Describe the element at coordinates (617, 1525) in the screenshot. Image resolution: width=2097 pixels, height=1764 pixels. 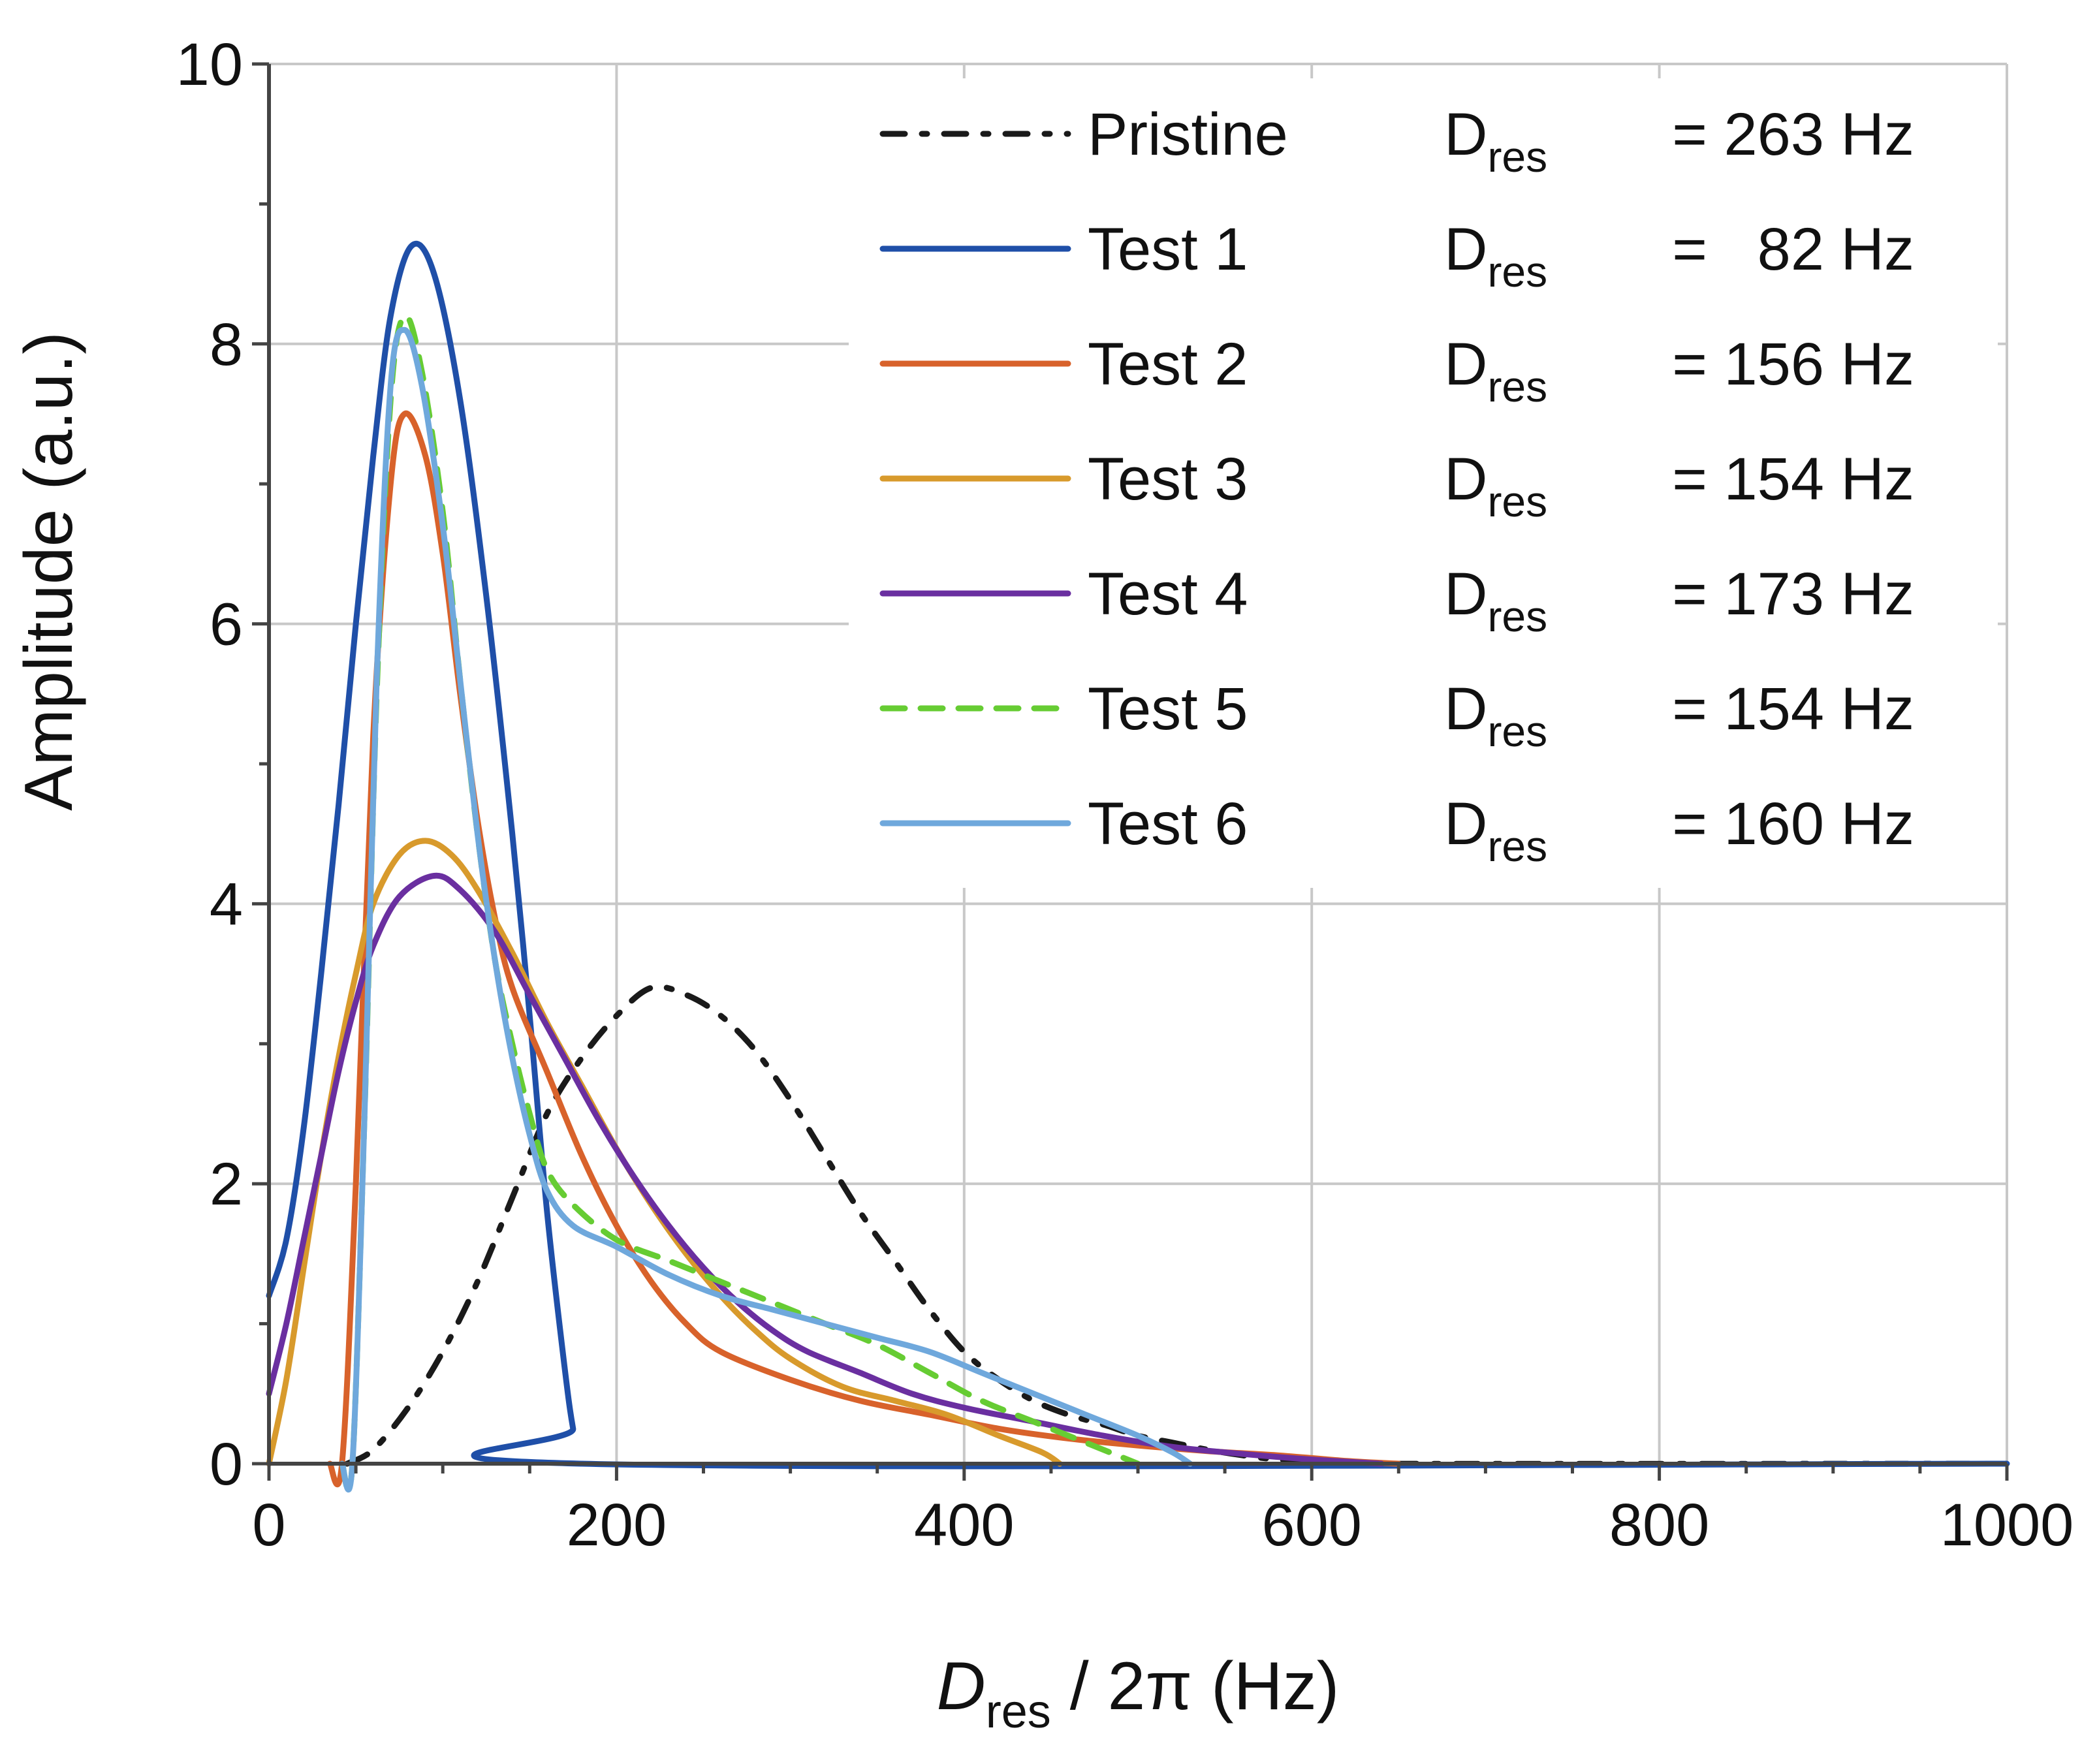
I see `x-tick-label: 200` at that location.